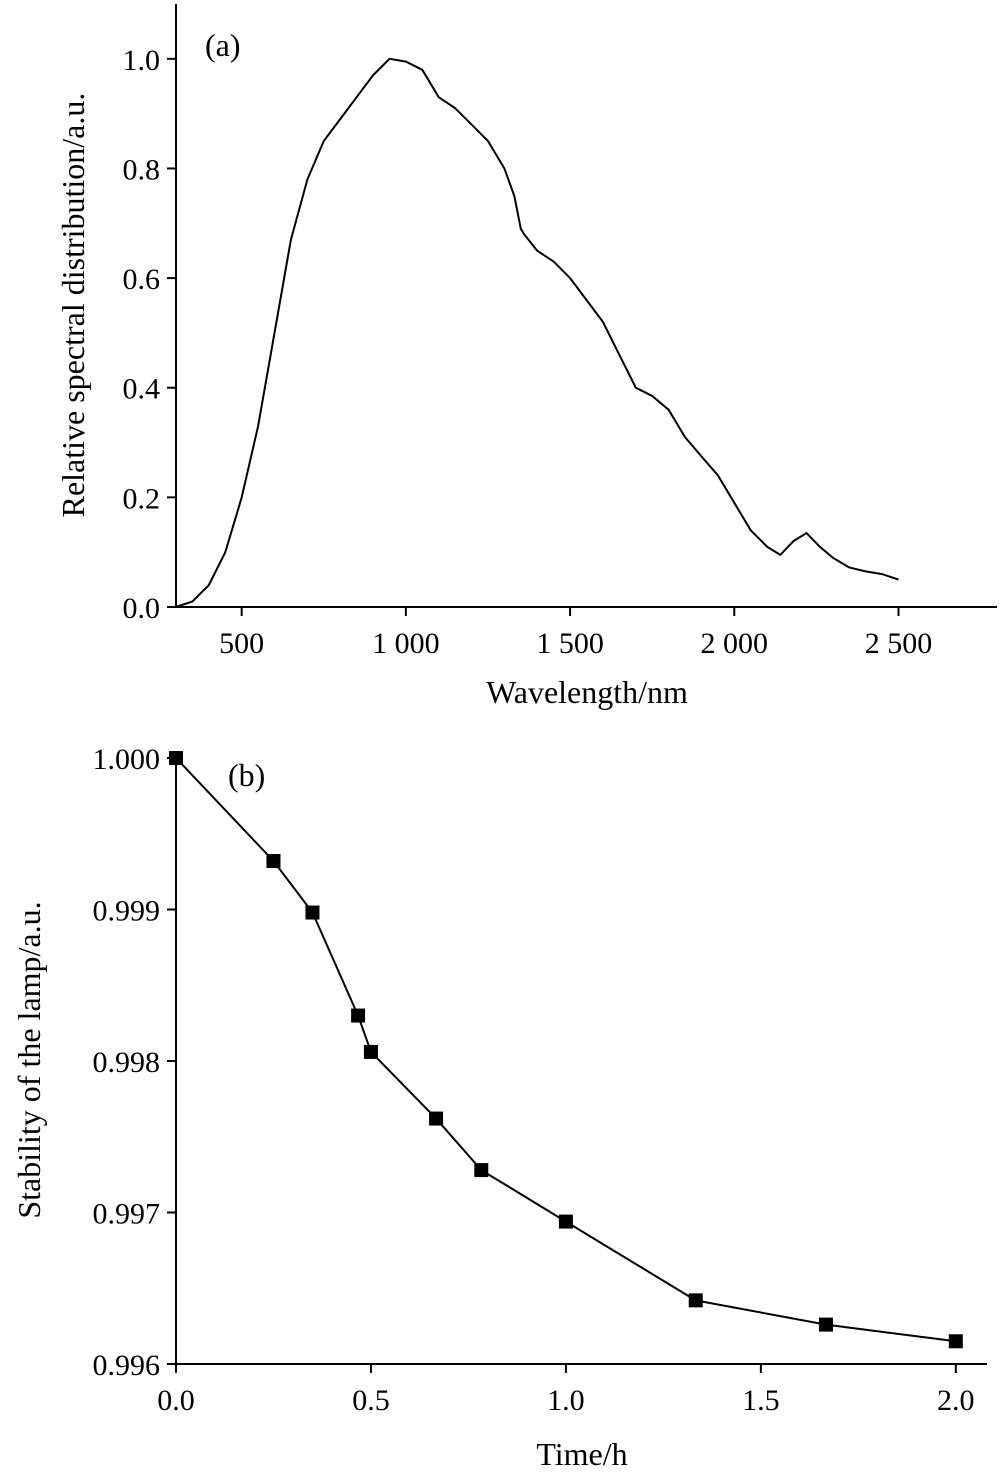 Image resolution: width=1000 pixels, height=1475 pixels. What do you see at coordinates (127, 1365) in the screenshot?
I see `panel-b-y-tick-label: 0.996` at bounding box center [127, 1365].